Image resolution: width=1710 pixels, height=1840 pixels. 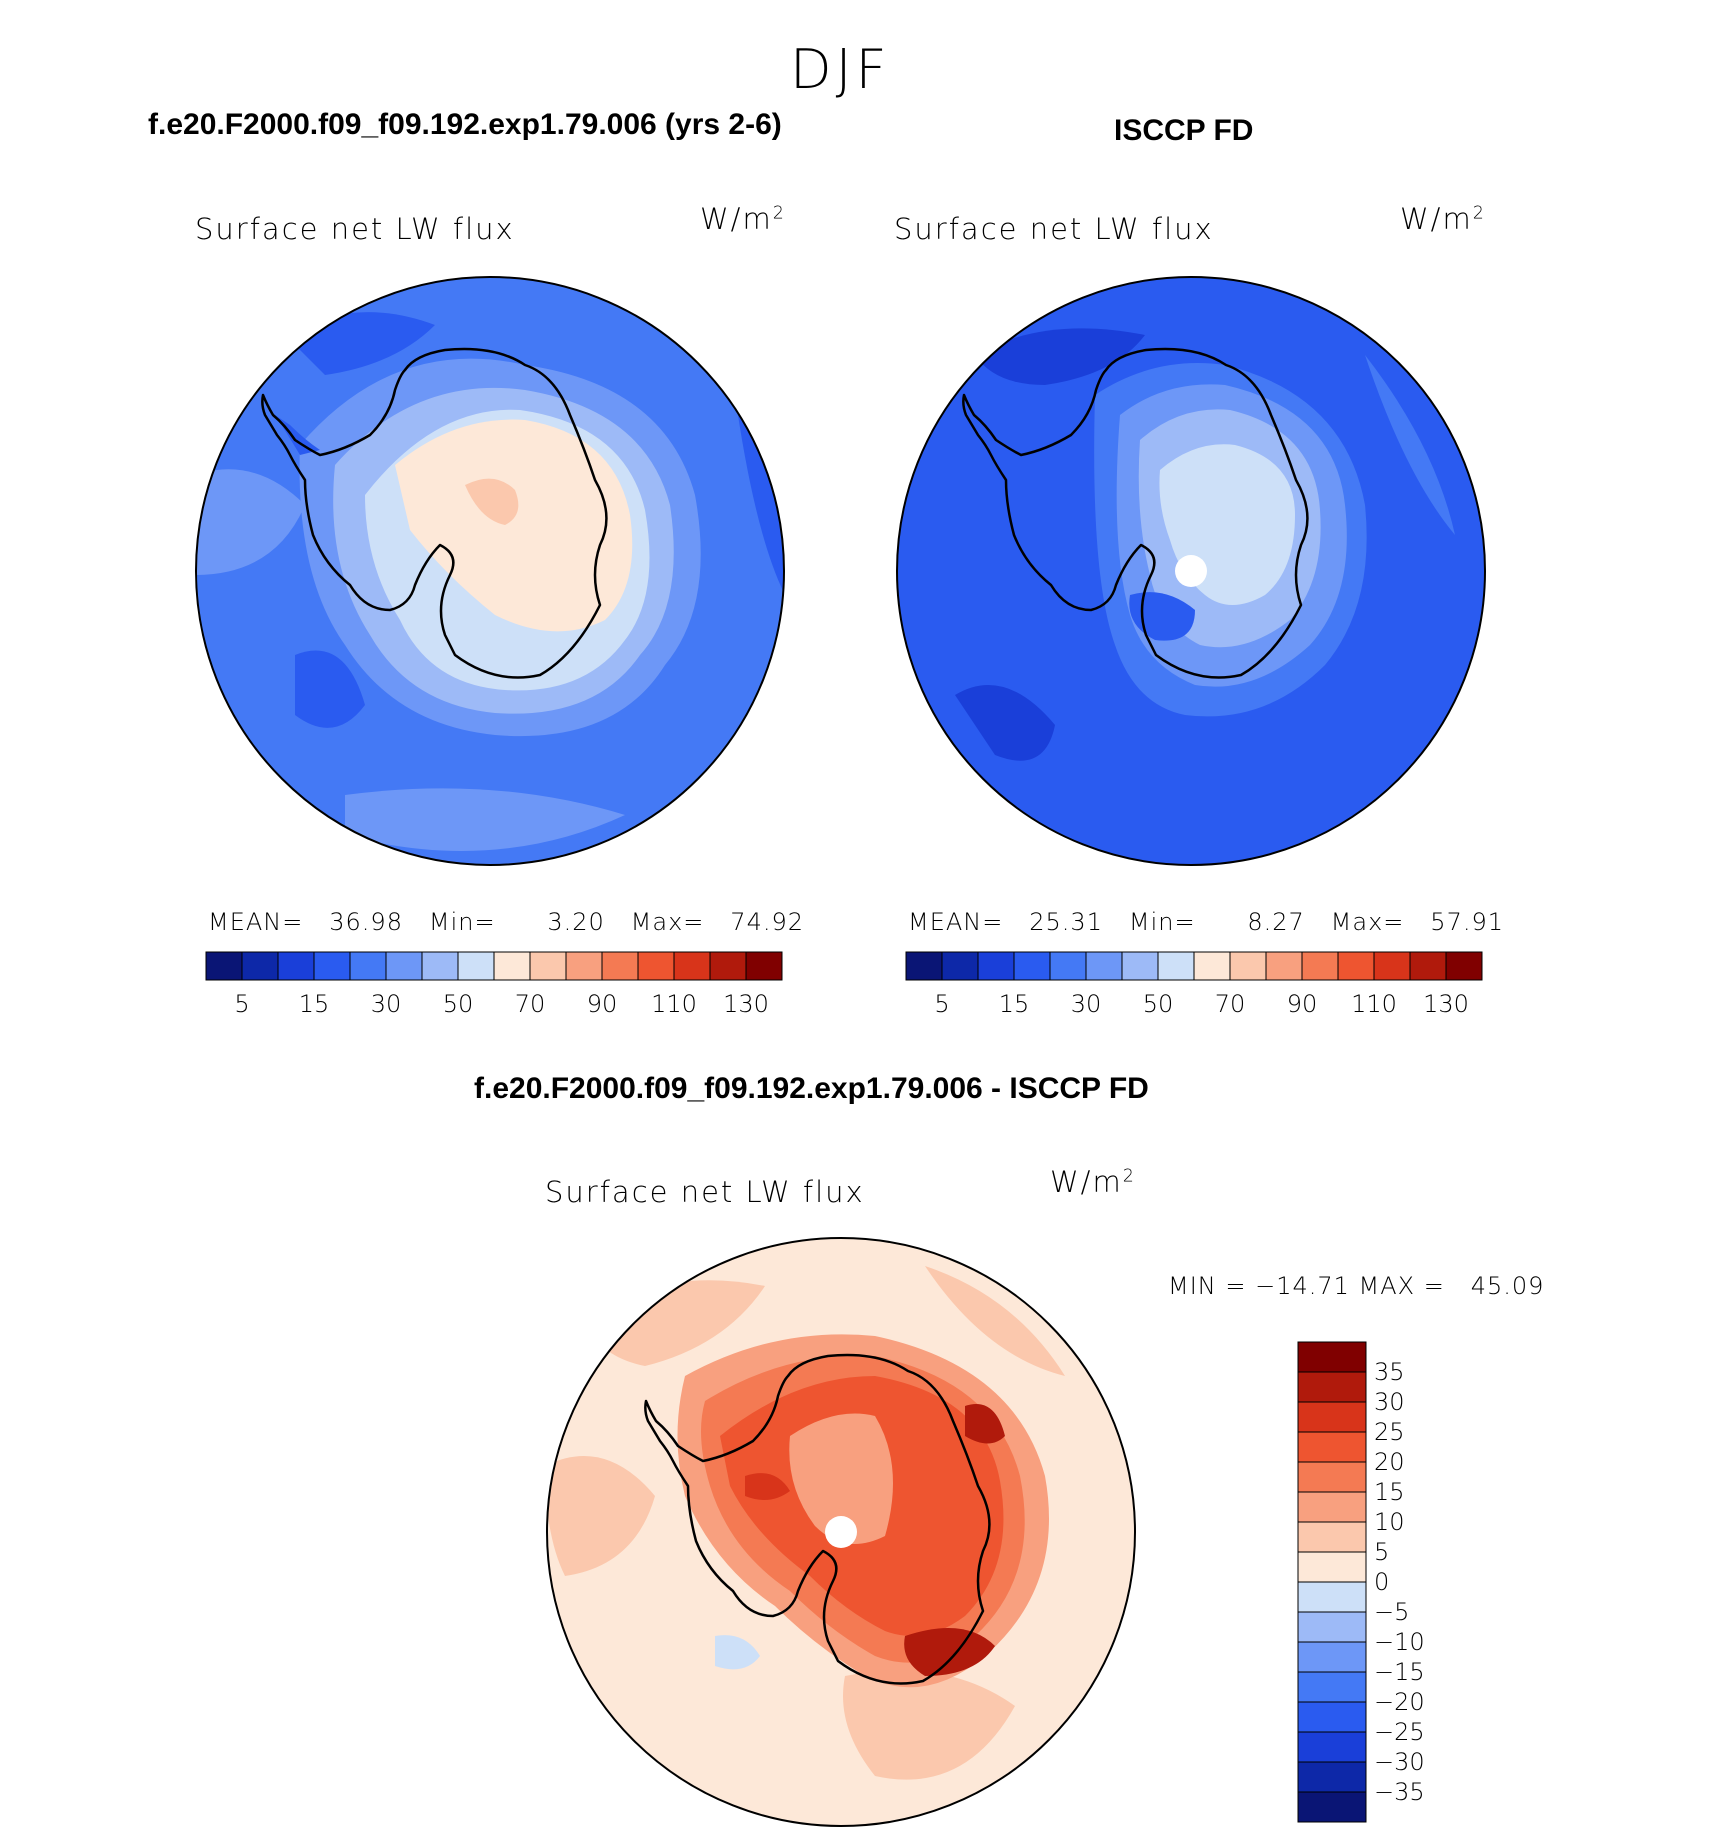 What do you see at coordinates (1054, 229) in the screenshot?
I see `panel-title-obs: Surface net LW flux` at bounding box center [1054, 229].